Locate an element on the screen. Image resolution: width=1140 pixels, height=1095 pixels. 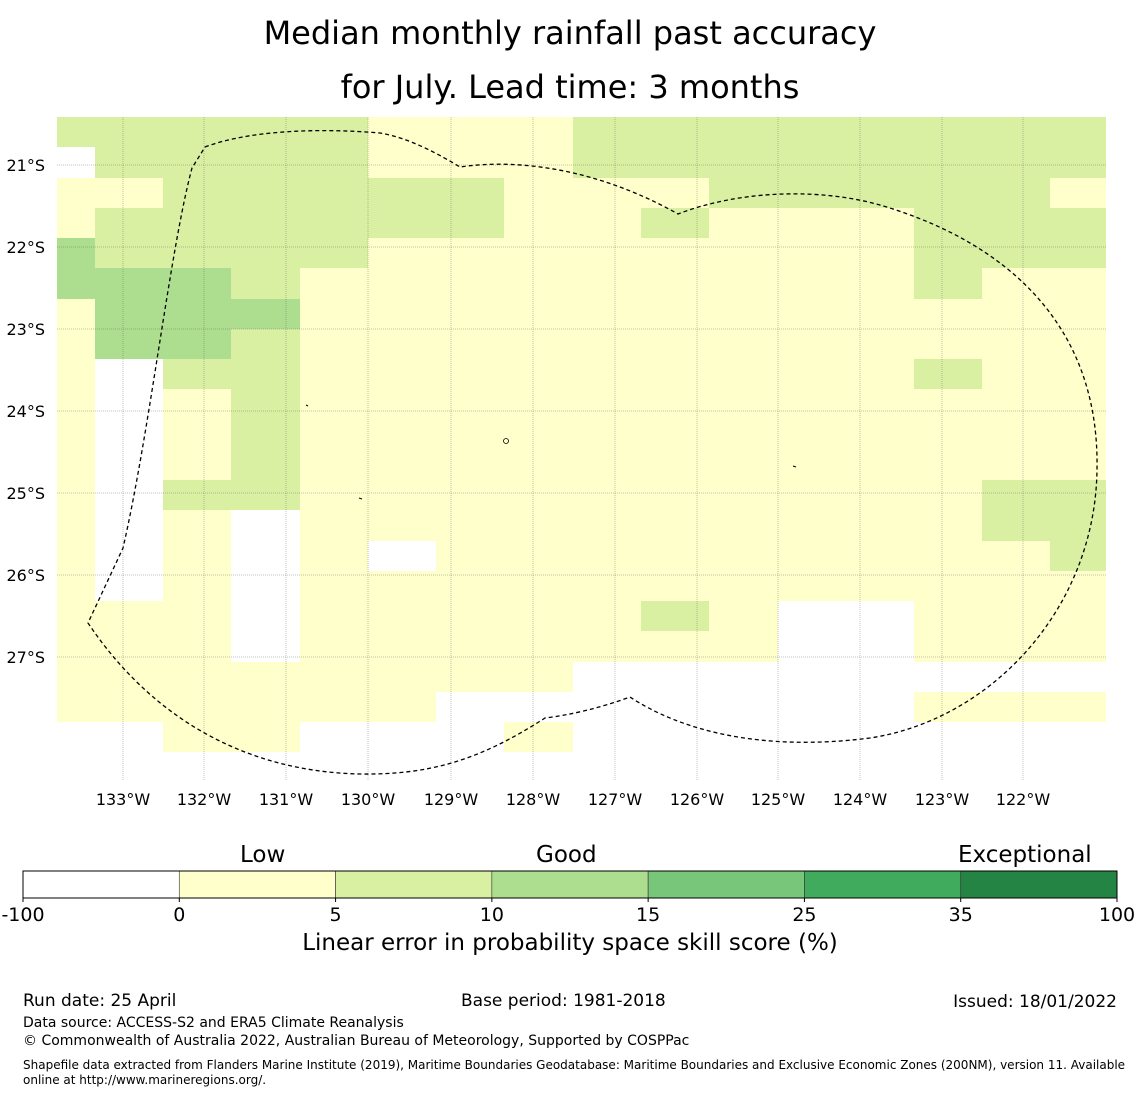
island-outline is located at coordinates (506, 441).